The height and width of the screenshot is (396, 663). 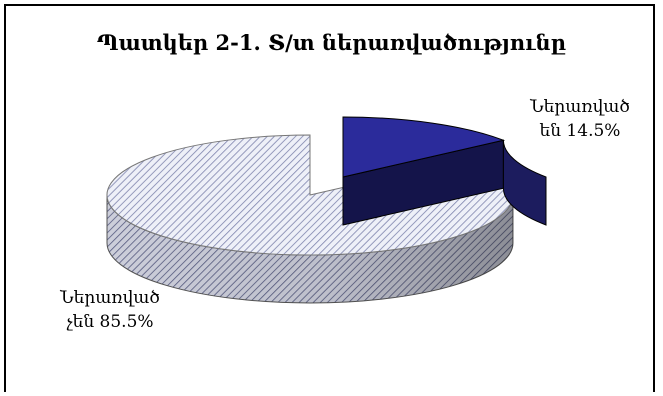 What do you see at coordinates (524, 183) in the screenshot?
I see `slice-rim-included` at bounding box center [524, 183].